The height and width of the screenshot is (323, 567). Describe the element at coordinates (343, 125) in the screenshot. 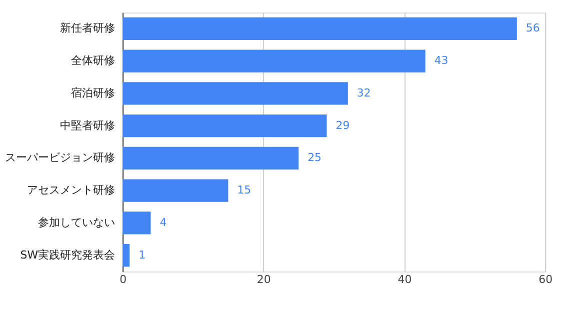

I see `data-label: 29` at that location.